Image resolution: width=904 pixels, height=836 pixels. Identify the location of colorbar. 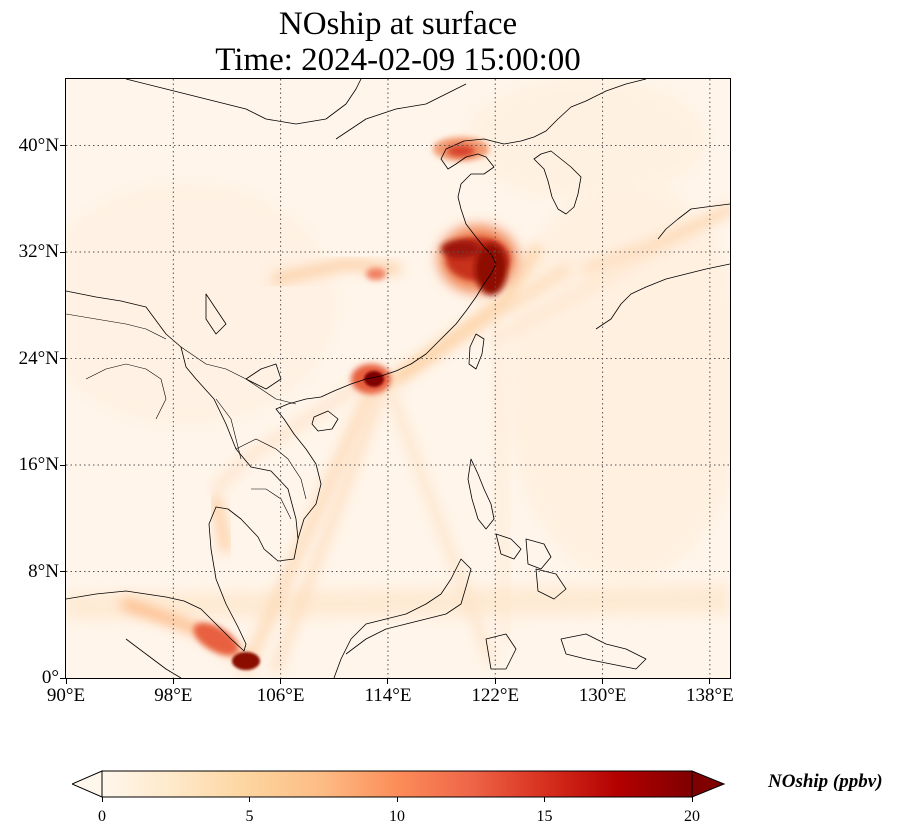
(399, 784).